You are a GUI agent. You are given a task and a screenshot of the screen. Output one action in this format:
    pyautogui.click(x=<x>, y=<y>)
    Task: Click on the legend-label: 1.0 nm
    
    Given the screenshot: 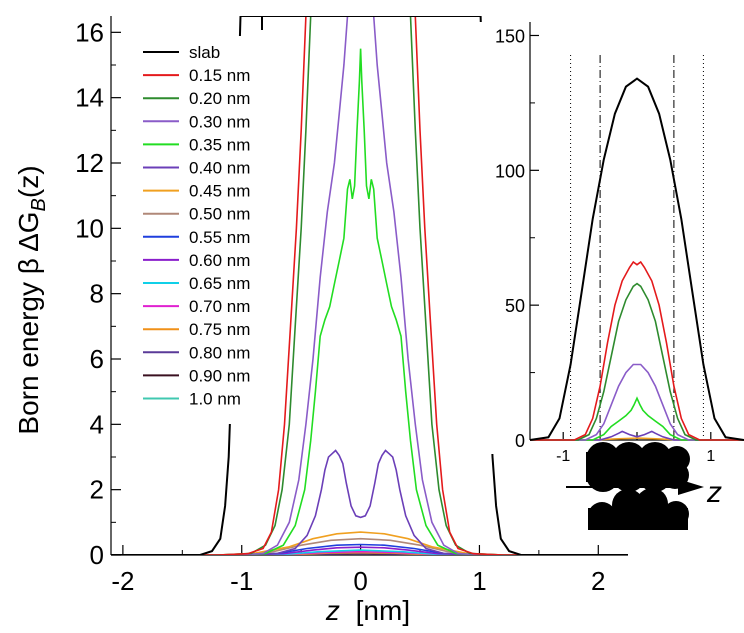 What is the action you would take?
    pyautogui.click(x=215, y=399)
    